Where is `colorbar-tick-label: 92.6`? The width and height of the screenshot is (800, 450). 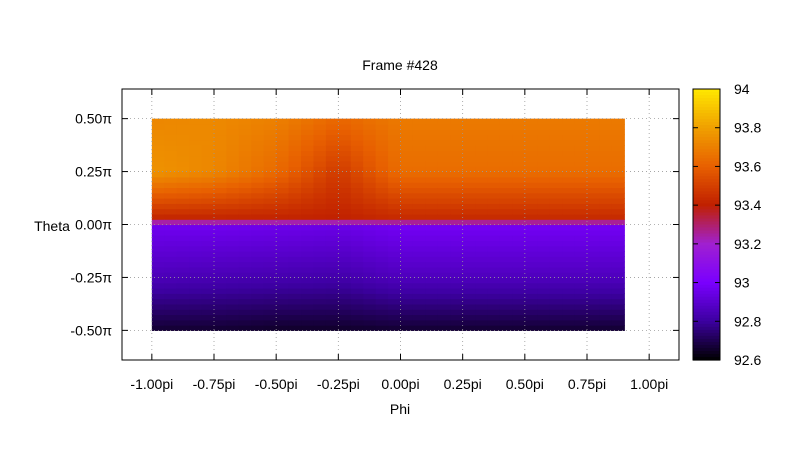
colorbar-tick-label: 92.6 is located at coordinates (747, 360).